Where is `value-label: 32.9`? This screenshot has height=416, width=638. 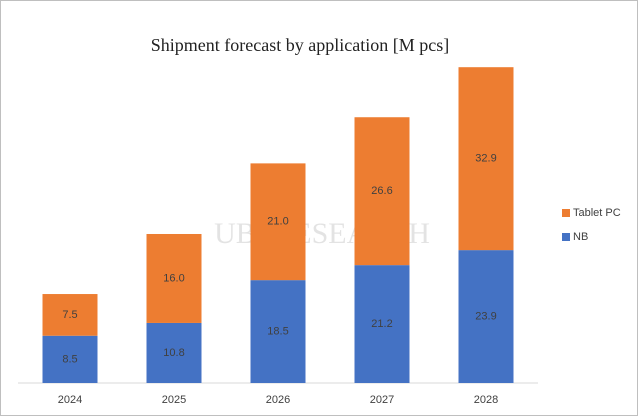 value-label: 32.9 is located at coordinates (485, 159).